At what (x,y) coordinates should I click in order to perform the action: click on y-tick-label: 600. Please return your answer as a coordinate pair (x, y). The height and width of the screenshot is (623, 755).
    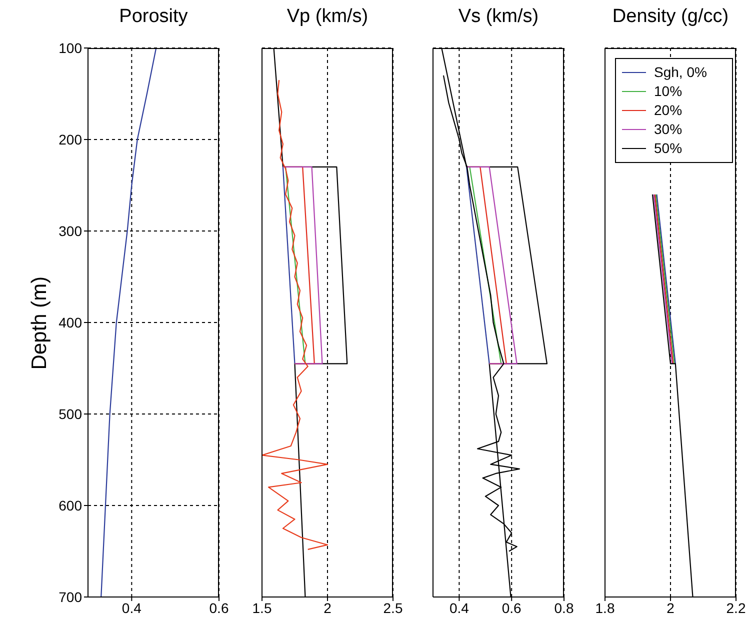
    Looking at the image, I should click on (70, 505).